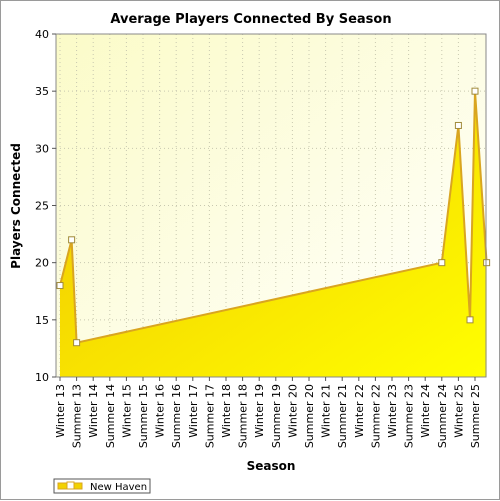  I want to click on x-tick-label: Summer 23, so click(409, 416).